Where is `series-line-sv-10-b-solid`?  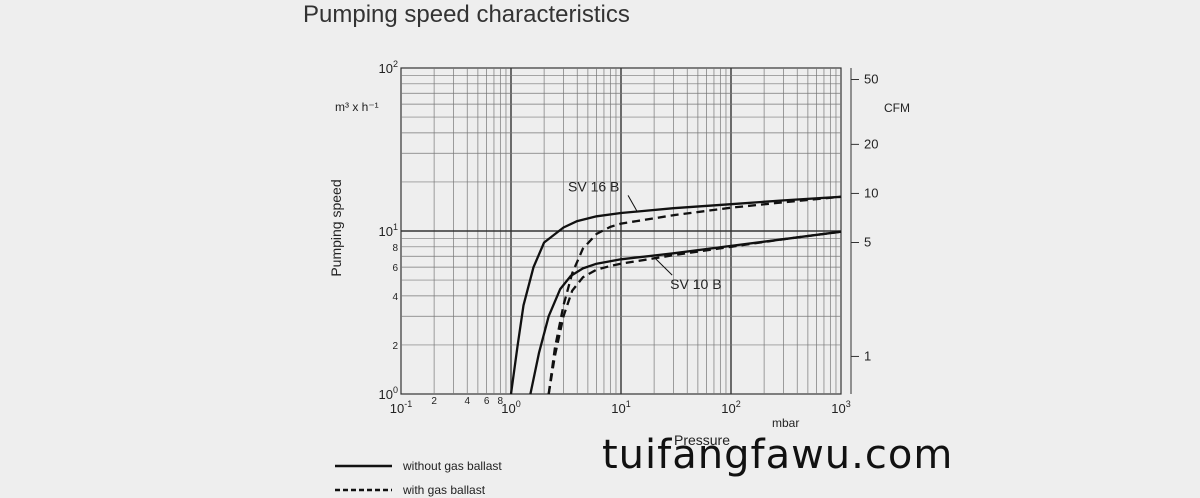 series-line-sv-10-b-solid is located at coordinates (685, 312).